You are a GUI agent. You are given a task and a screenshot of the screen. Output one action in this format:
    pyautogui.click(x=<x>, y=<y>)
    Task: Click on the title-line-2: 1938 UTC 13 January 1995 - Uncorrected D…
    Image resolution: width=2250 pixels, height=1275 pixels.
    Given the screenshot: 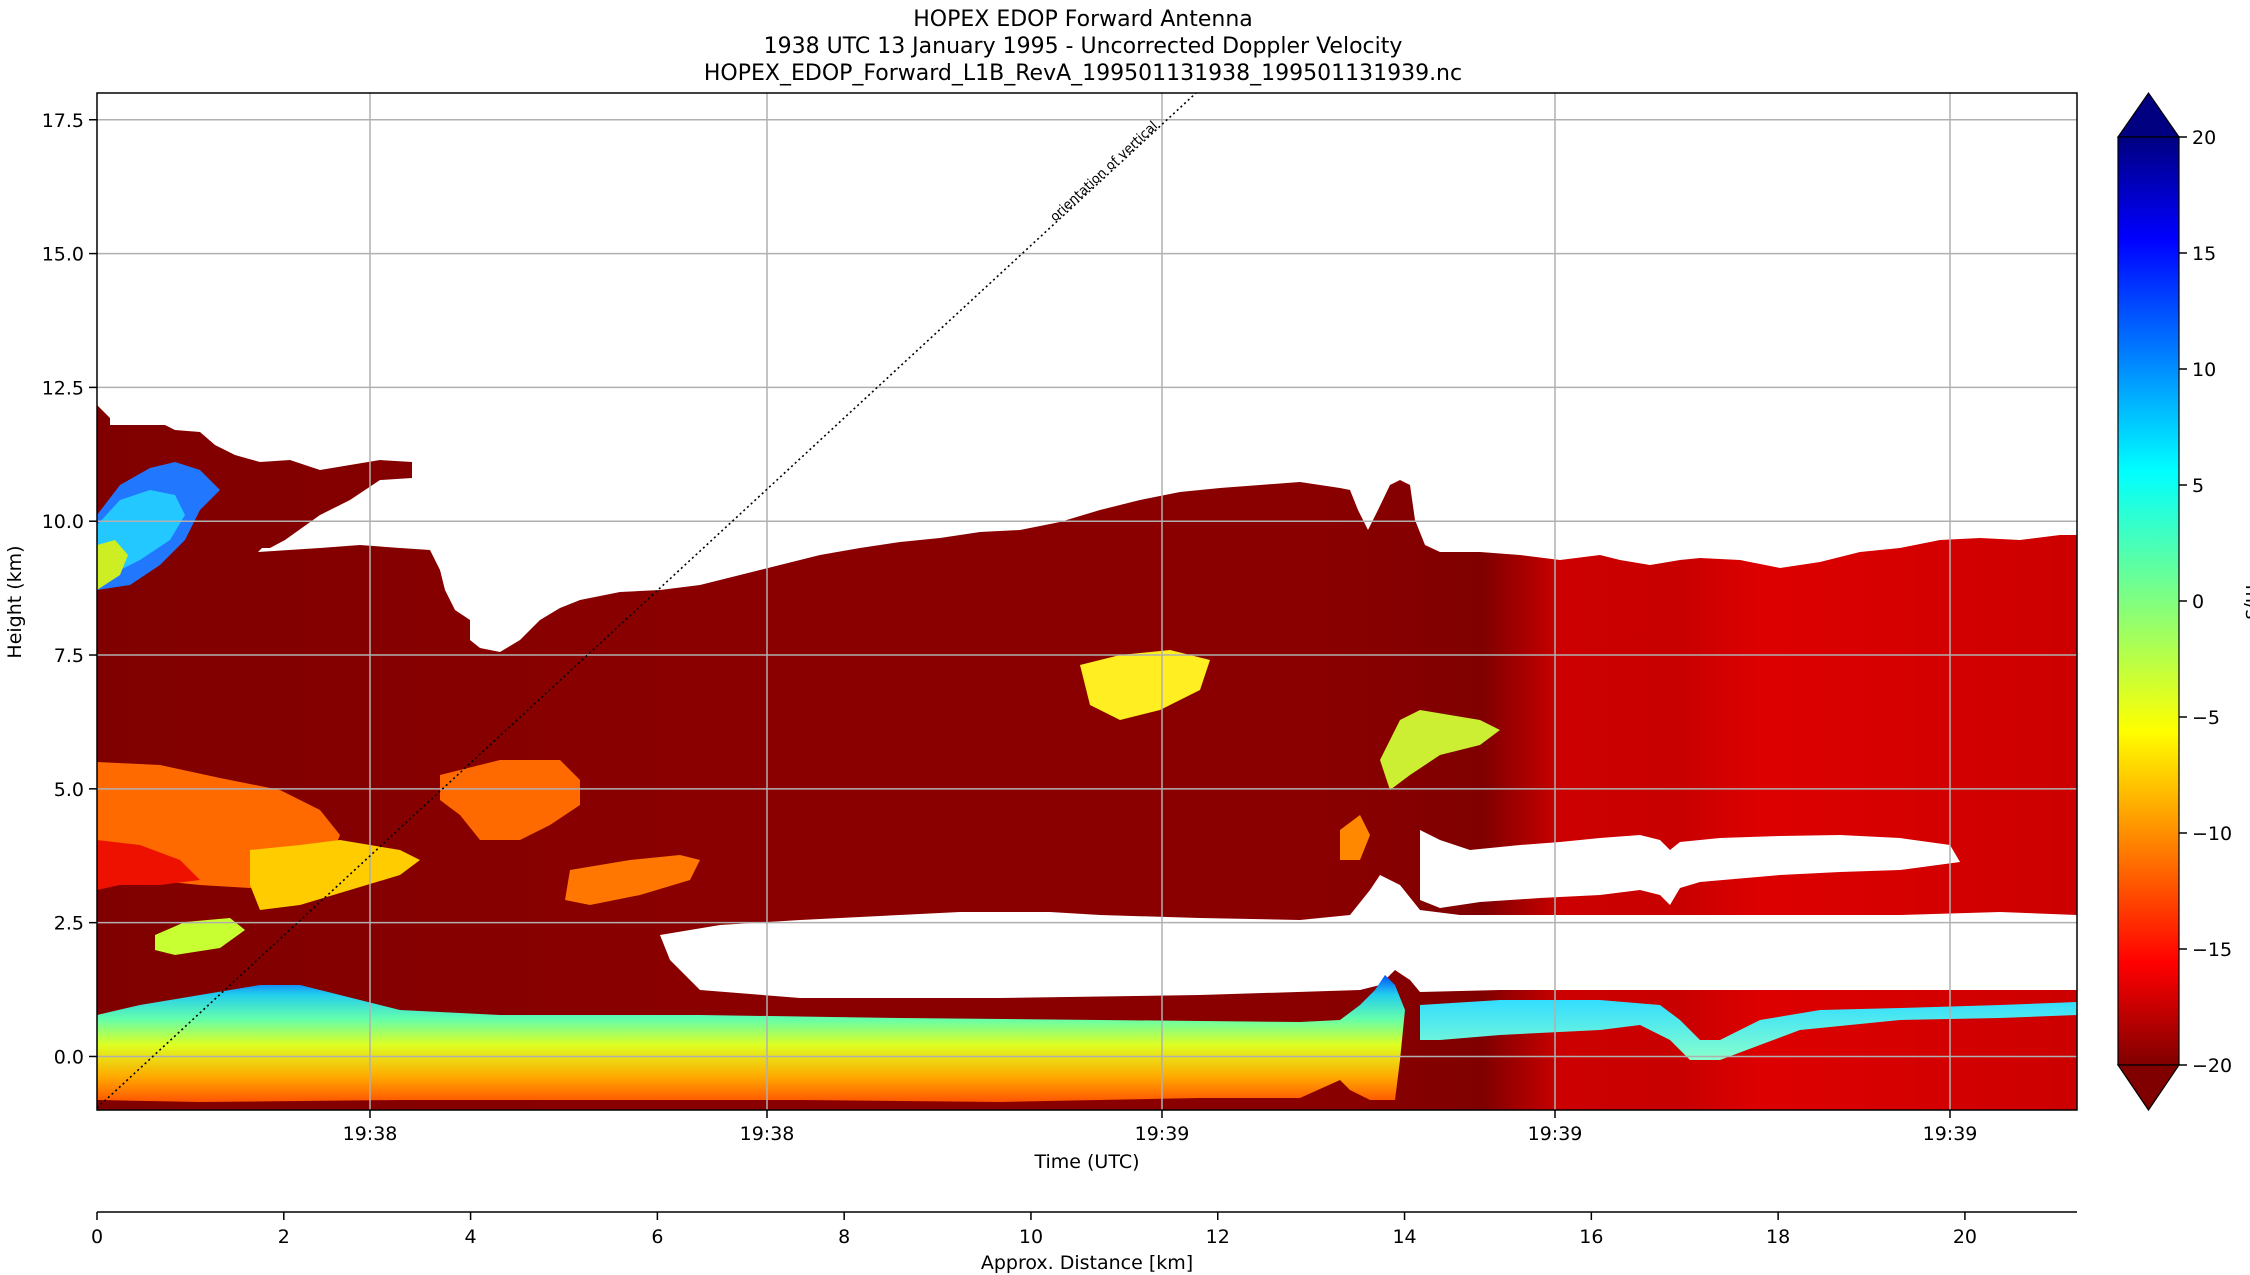 What is the action you would take?
    pyautogui.click(x=1083, y=46)
    